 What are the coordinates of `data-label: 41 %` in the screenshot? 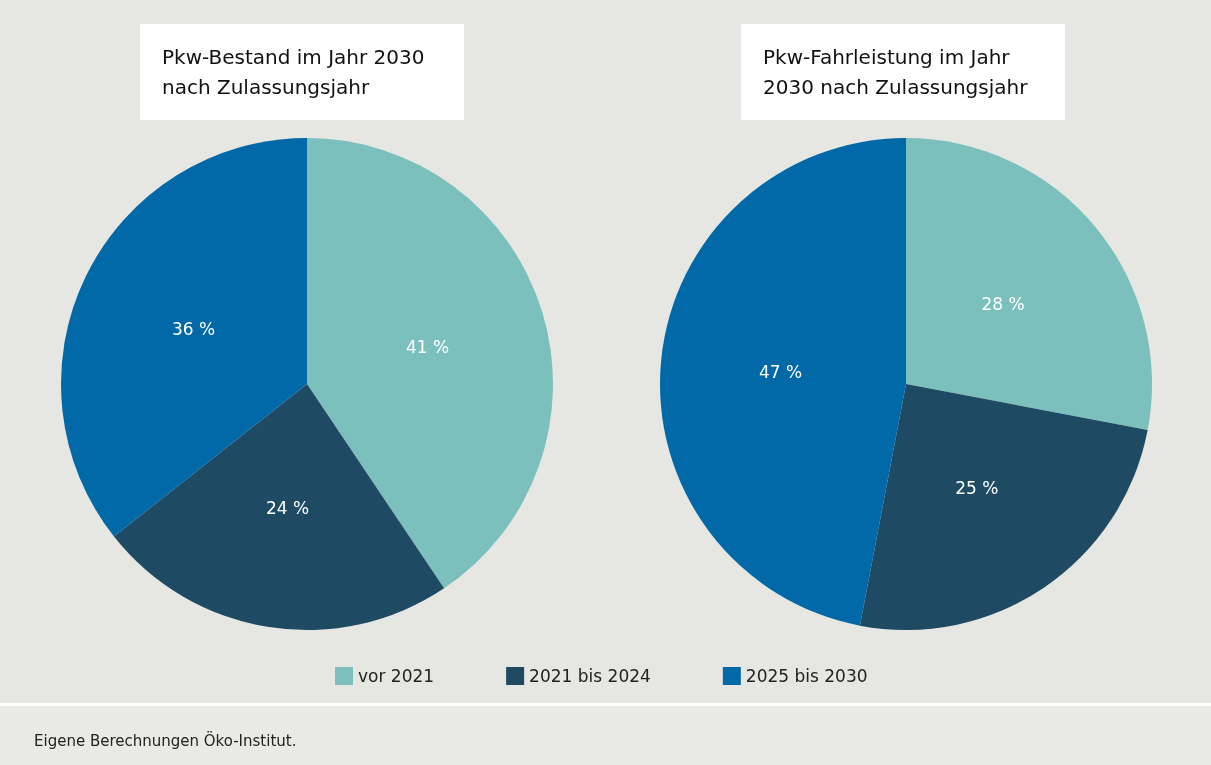 It's located at (427, 347).